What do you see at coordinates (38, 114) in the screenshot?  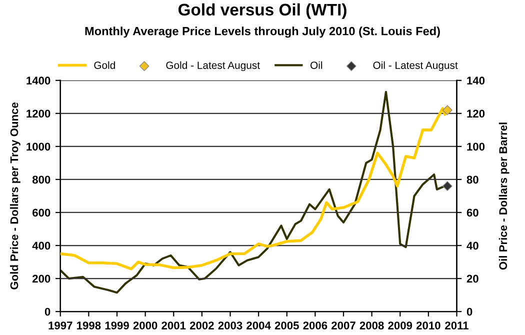 I see `y-tick-label: 1200` at bounding box center [38, 114].